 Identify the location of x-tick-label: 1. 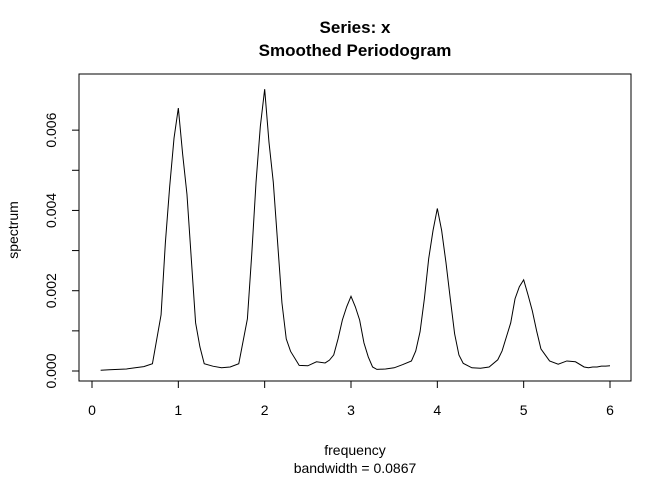
(178, 410).